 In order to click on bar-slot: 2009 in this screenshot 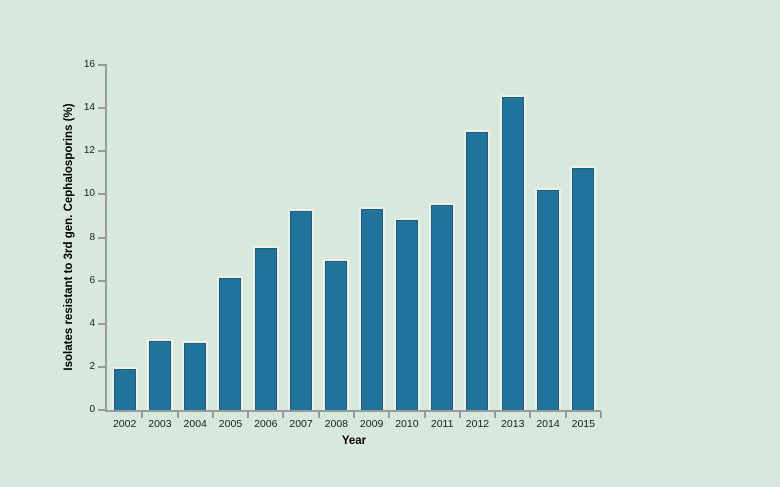, I will do `click(371, 247)`.